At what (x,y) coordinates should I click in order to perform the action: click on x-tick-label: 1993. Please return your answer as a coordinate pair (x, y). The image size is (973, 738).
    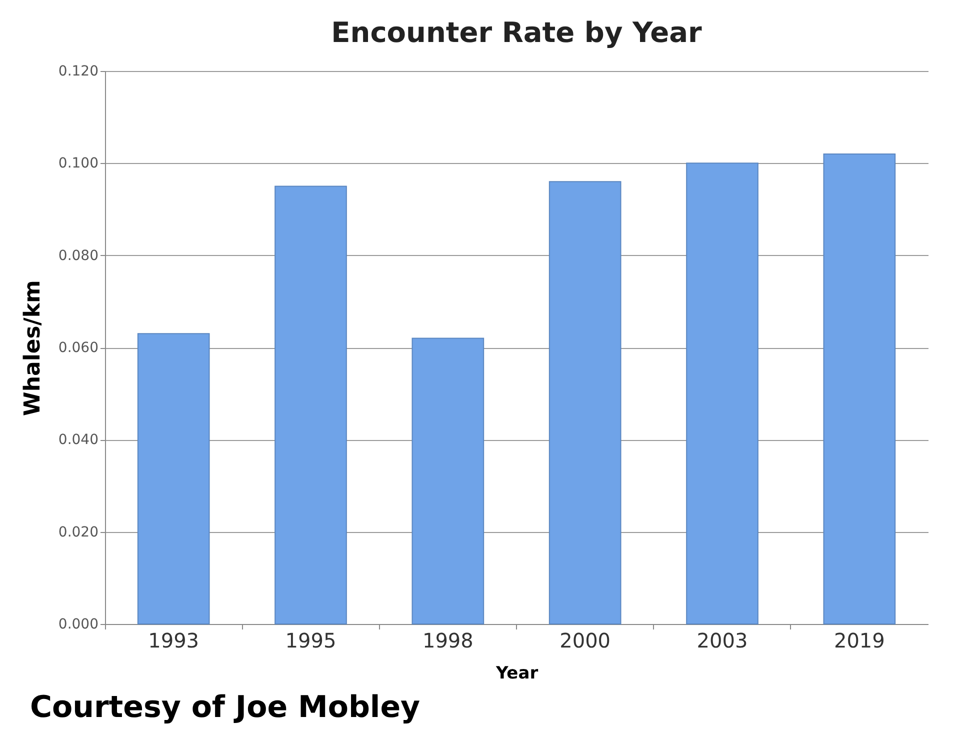
    Looking at the image, I should click on (174, 640).